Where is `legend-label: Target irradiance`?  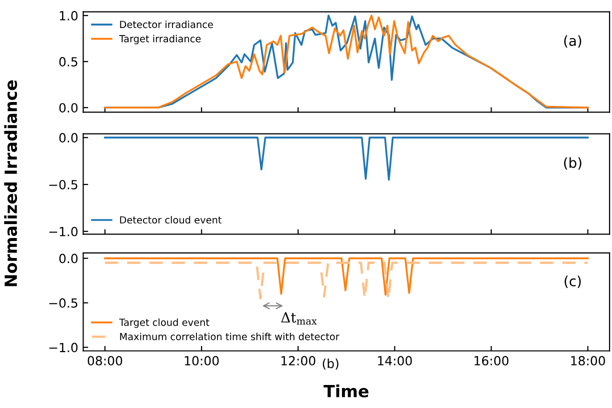
legend-label: Target irradiance is located at coordinates (160, 39).